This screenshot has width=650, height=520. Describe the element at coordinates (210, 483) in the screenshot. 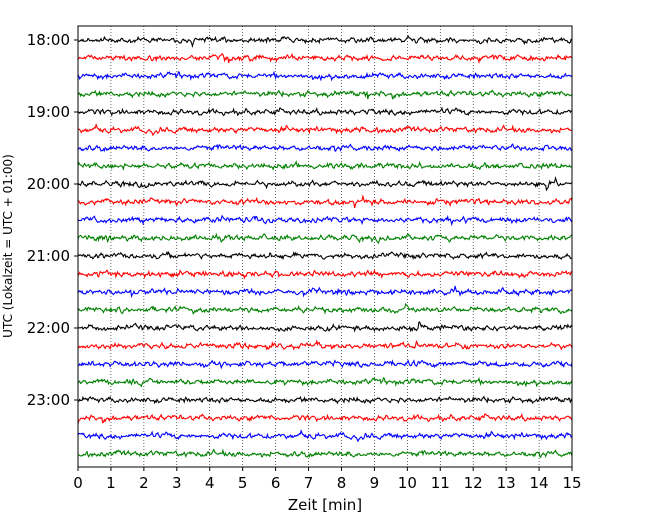

I see `x-tick-label: 4` at that location.